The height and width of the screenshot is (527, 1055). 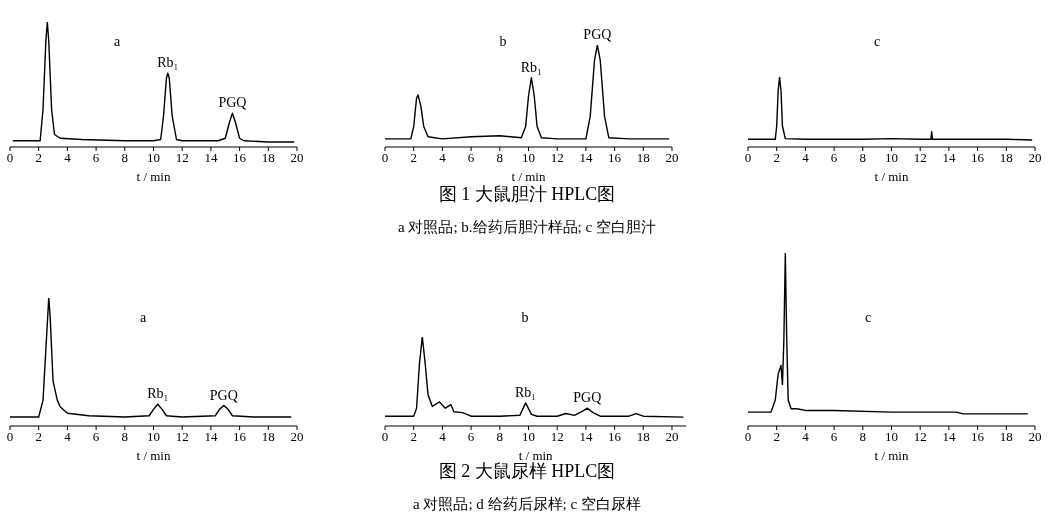 What do you see at coordinates (527, 504) in the screenshot?
I see `text: a 对照品; d 给药后尿样; c 空白尿样` at bounding box center [527, 504].